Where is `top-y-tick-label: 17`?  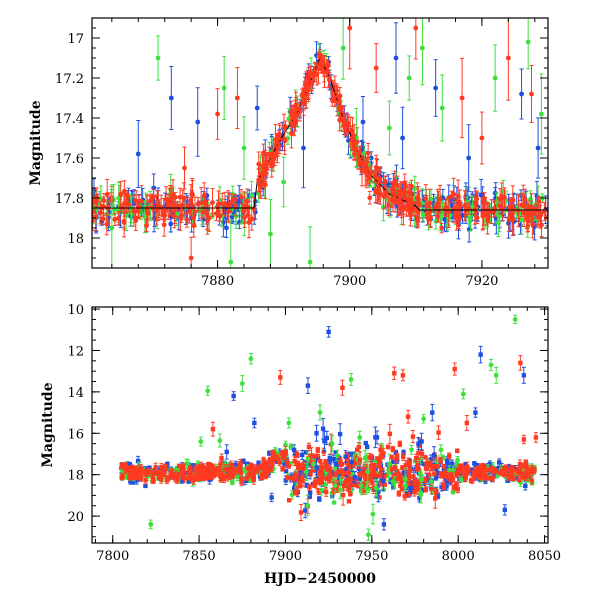 top-y-tick-label: 17 is located at coordinates (75, 39).